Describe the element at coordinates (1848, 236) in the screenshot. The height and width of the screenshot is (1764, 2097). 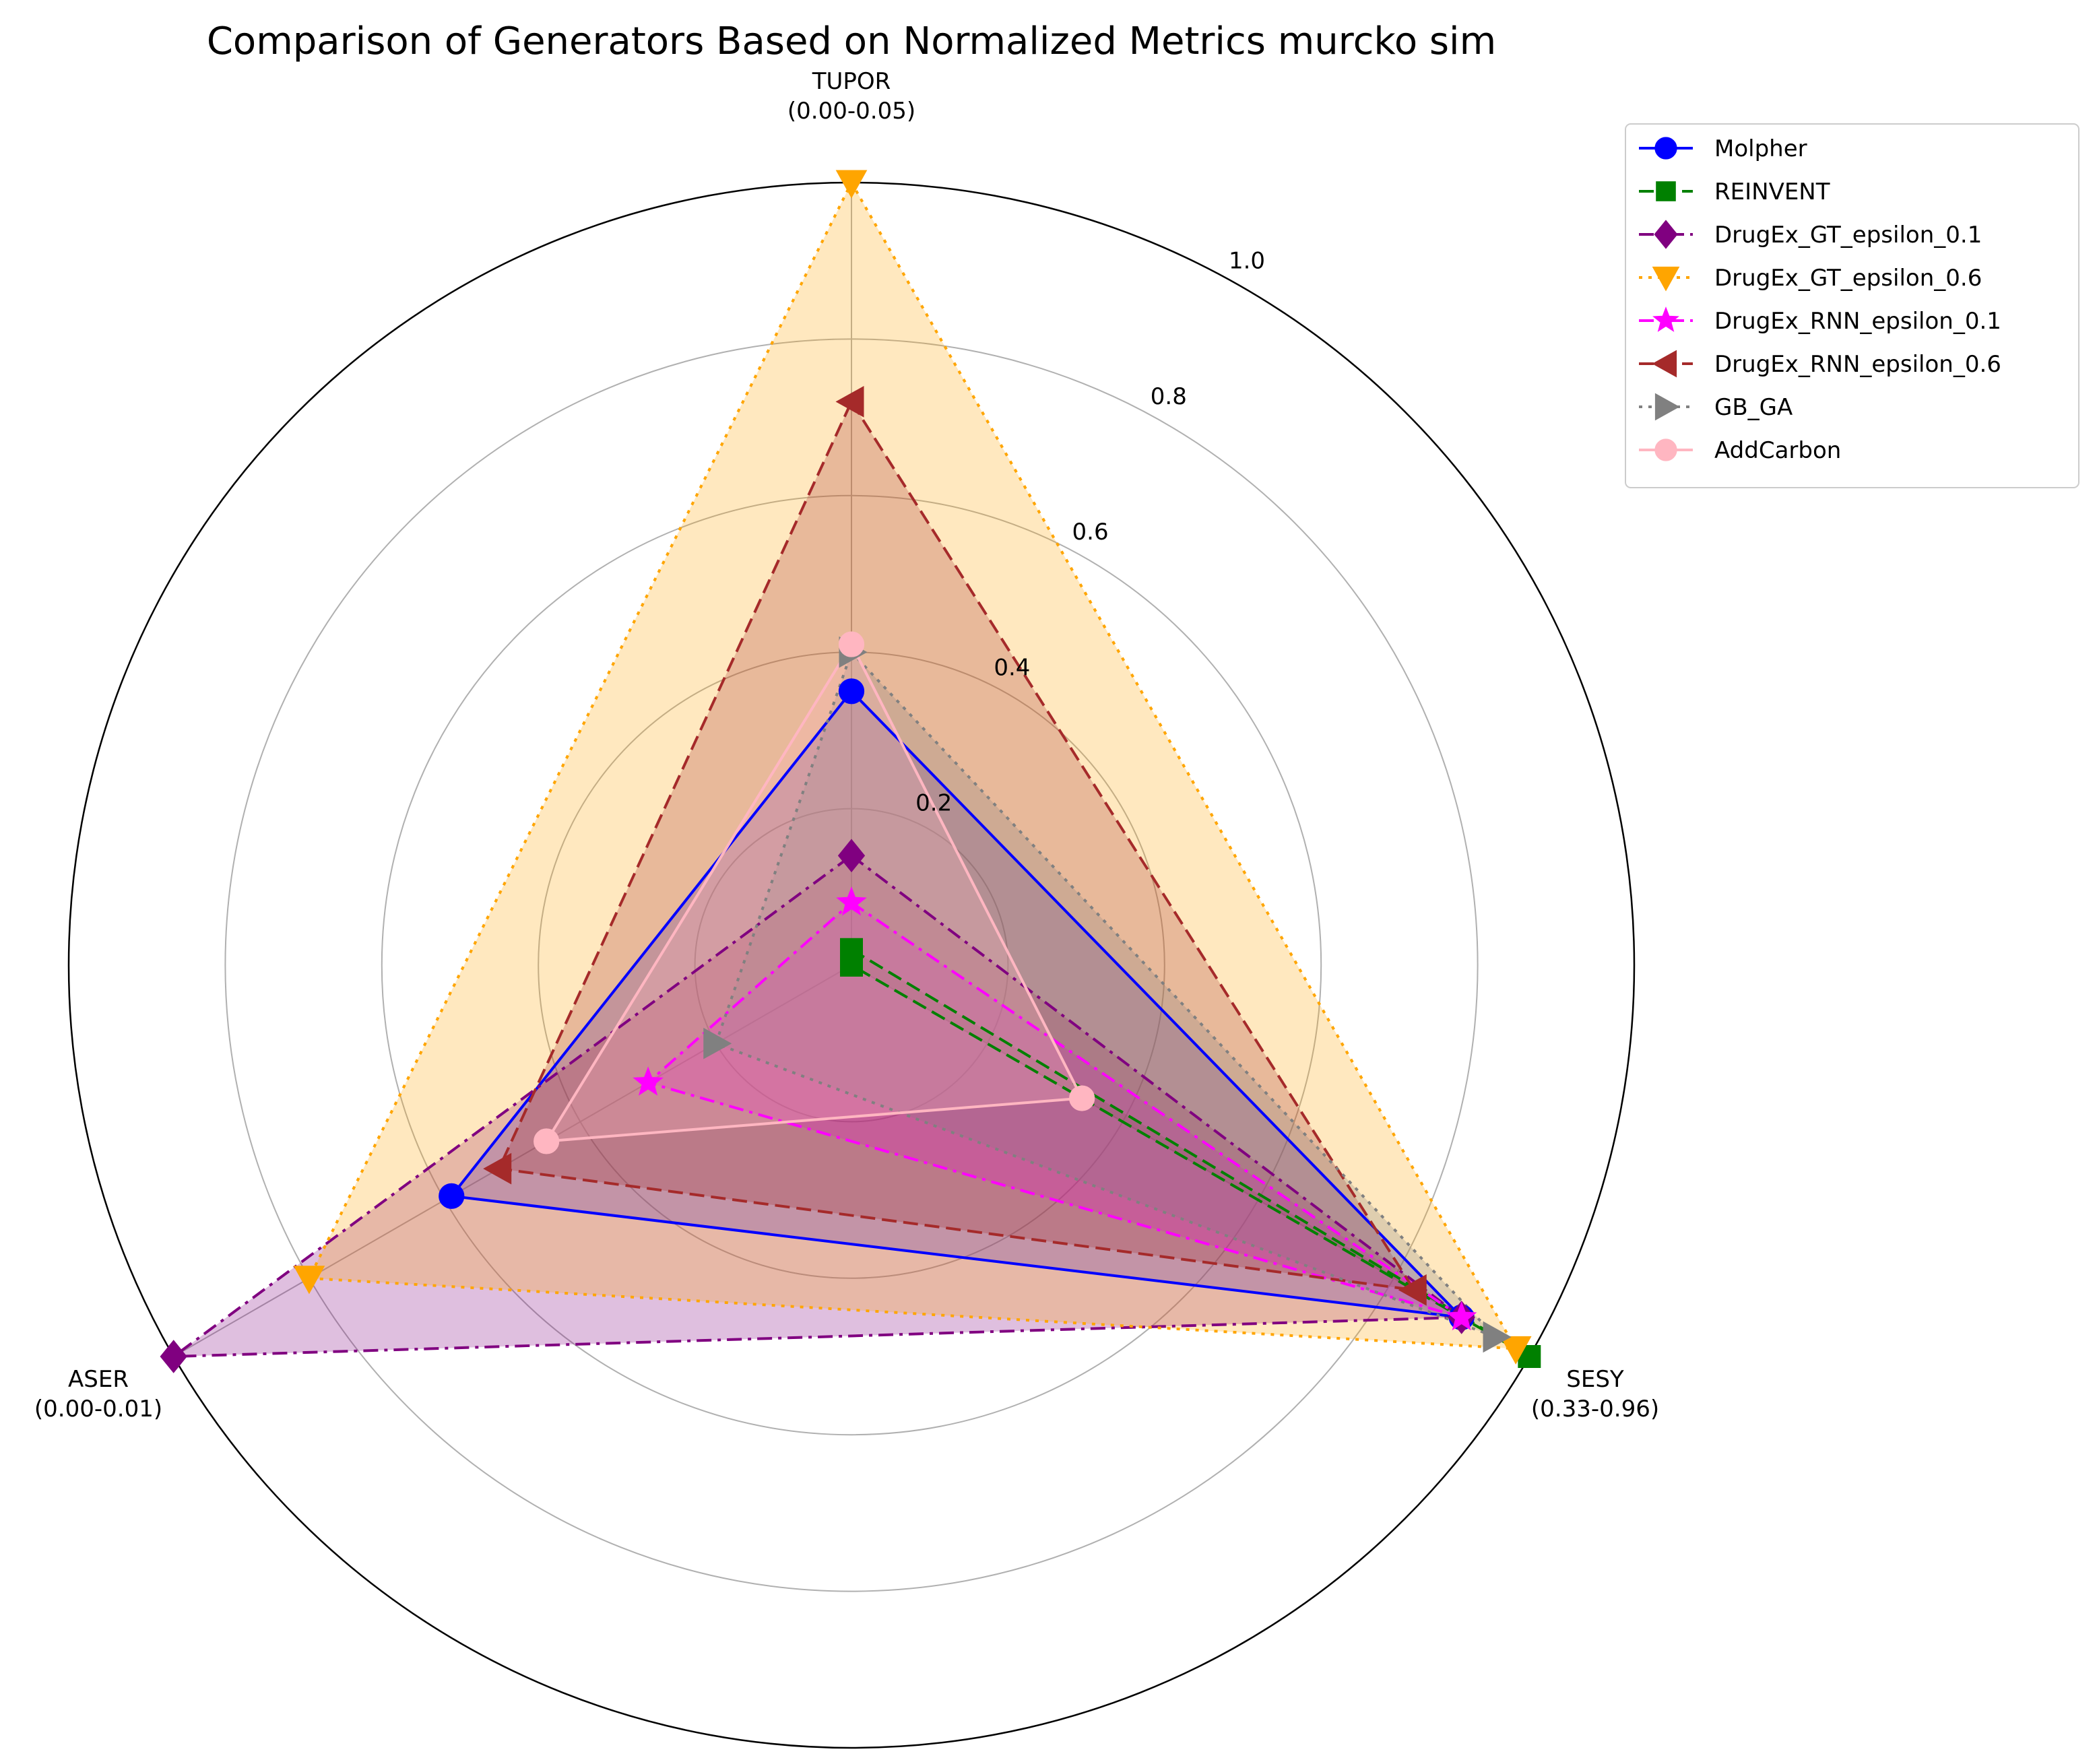
I see `legend-label-drugex-gt-epsilon-0-1: DrugEx_GT_epsilon_0.1` at that location.